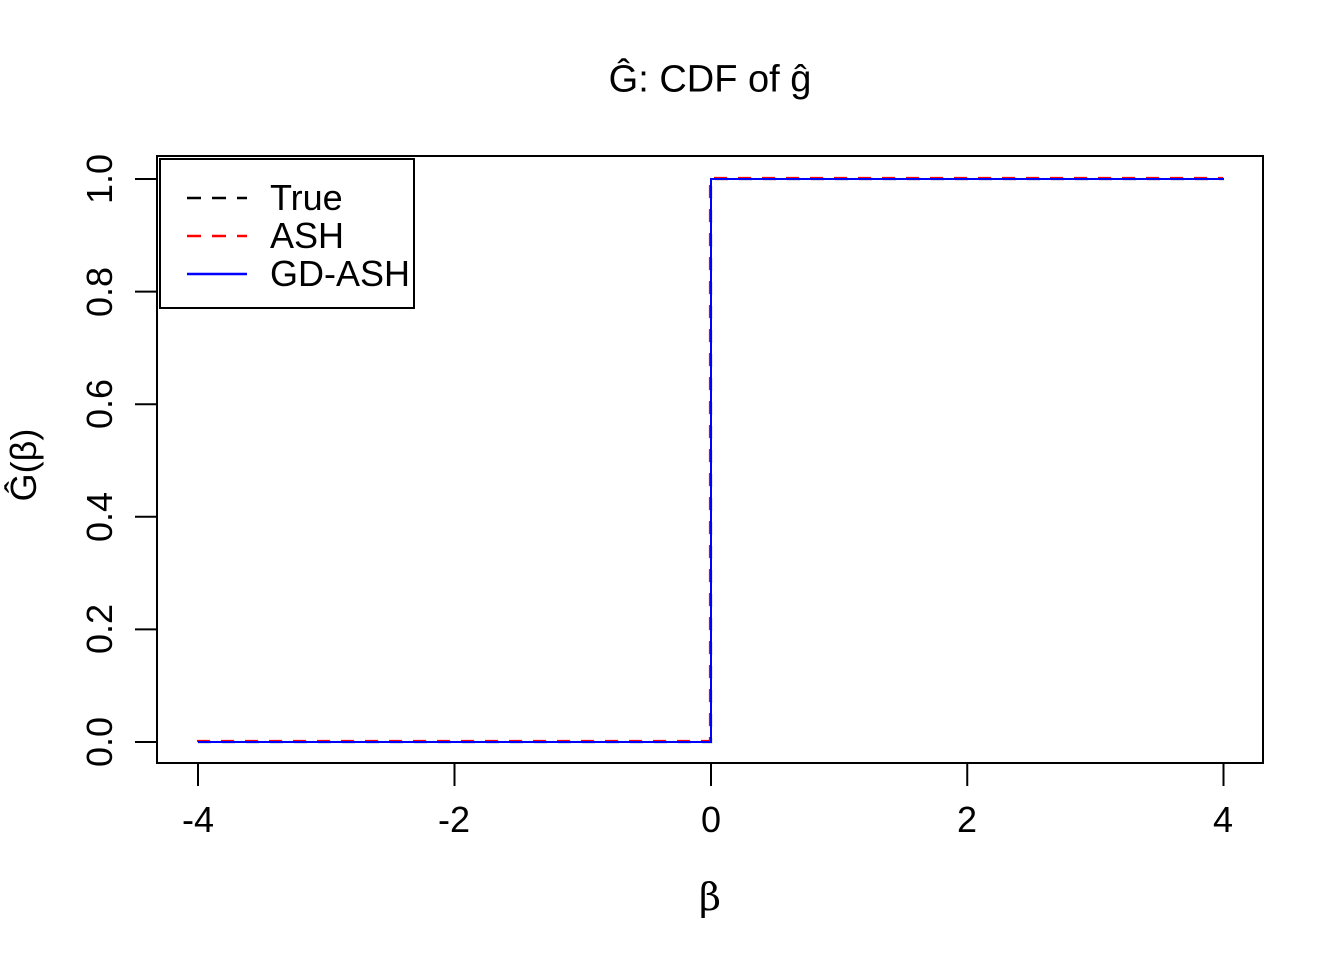  I want to click on x-tick-label: -4, so click(198, 819).